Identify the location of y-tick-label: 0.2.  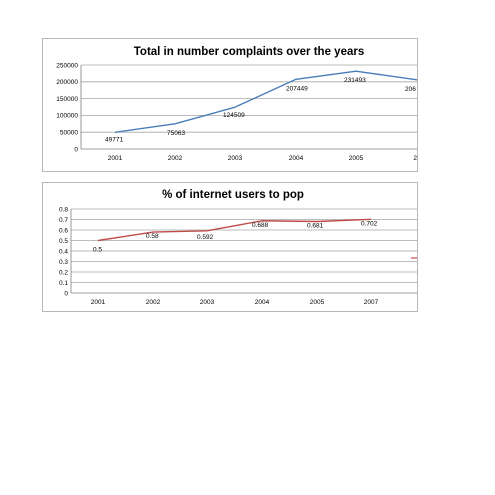
(63, 272).